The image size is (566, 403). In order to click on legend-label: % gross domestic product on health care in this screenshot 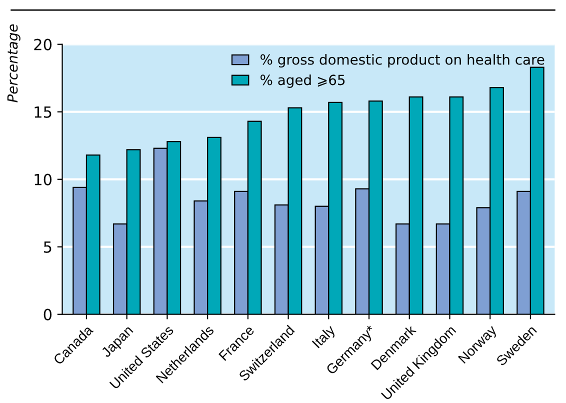, I will do `click(402, 61)`.